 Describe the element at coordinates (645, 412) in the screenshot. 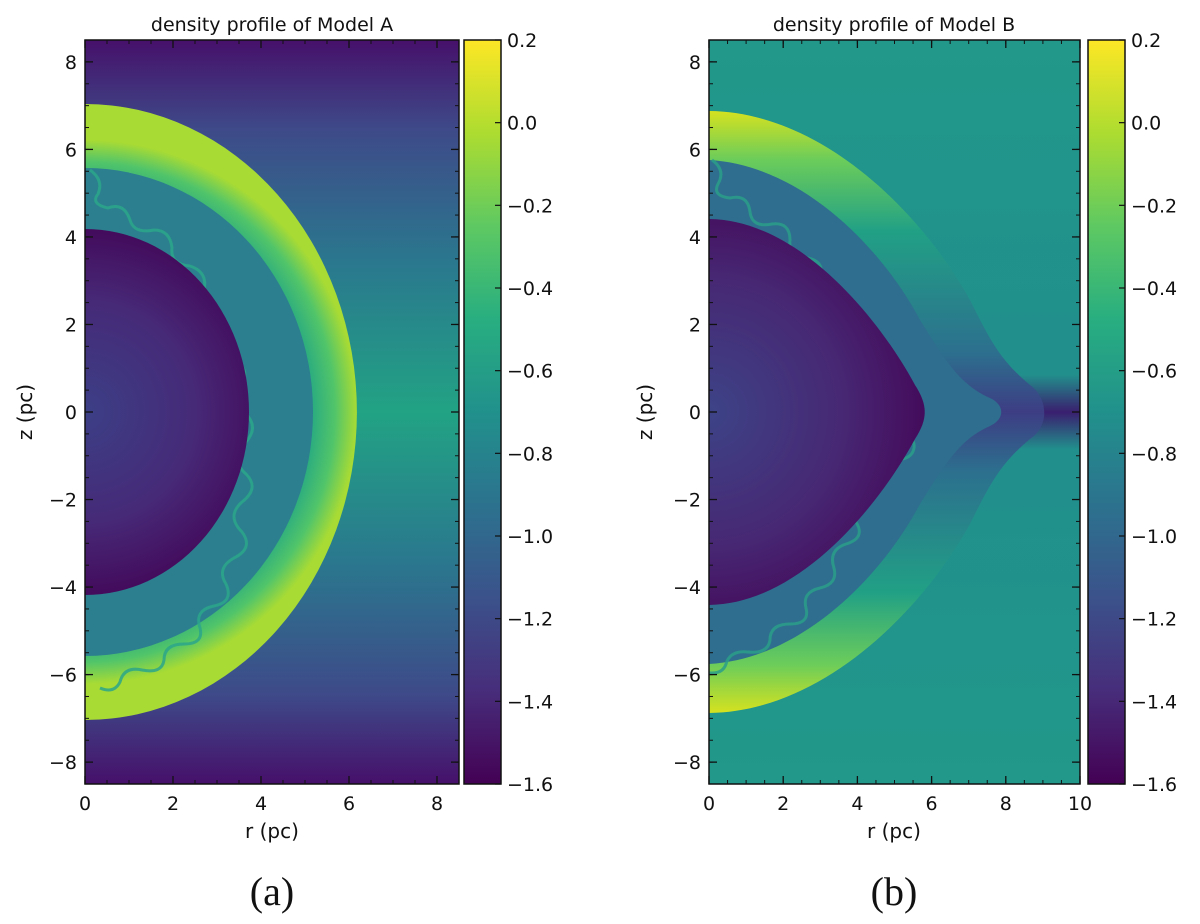

I see `panel-b-ylabel: z (pc)` at that location.